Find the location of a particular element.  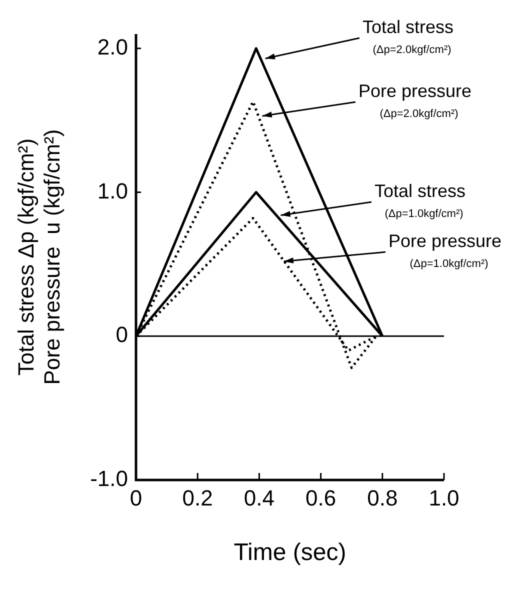

y-tick-label: -1.0 is located at coordinates (109, 479).